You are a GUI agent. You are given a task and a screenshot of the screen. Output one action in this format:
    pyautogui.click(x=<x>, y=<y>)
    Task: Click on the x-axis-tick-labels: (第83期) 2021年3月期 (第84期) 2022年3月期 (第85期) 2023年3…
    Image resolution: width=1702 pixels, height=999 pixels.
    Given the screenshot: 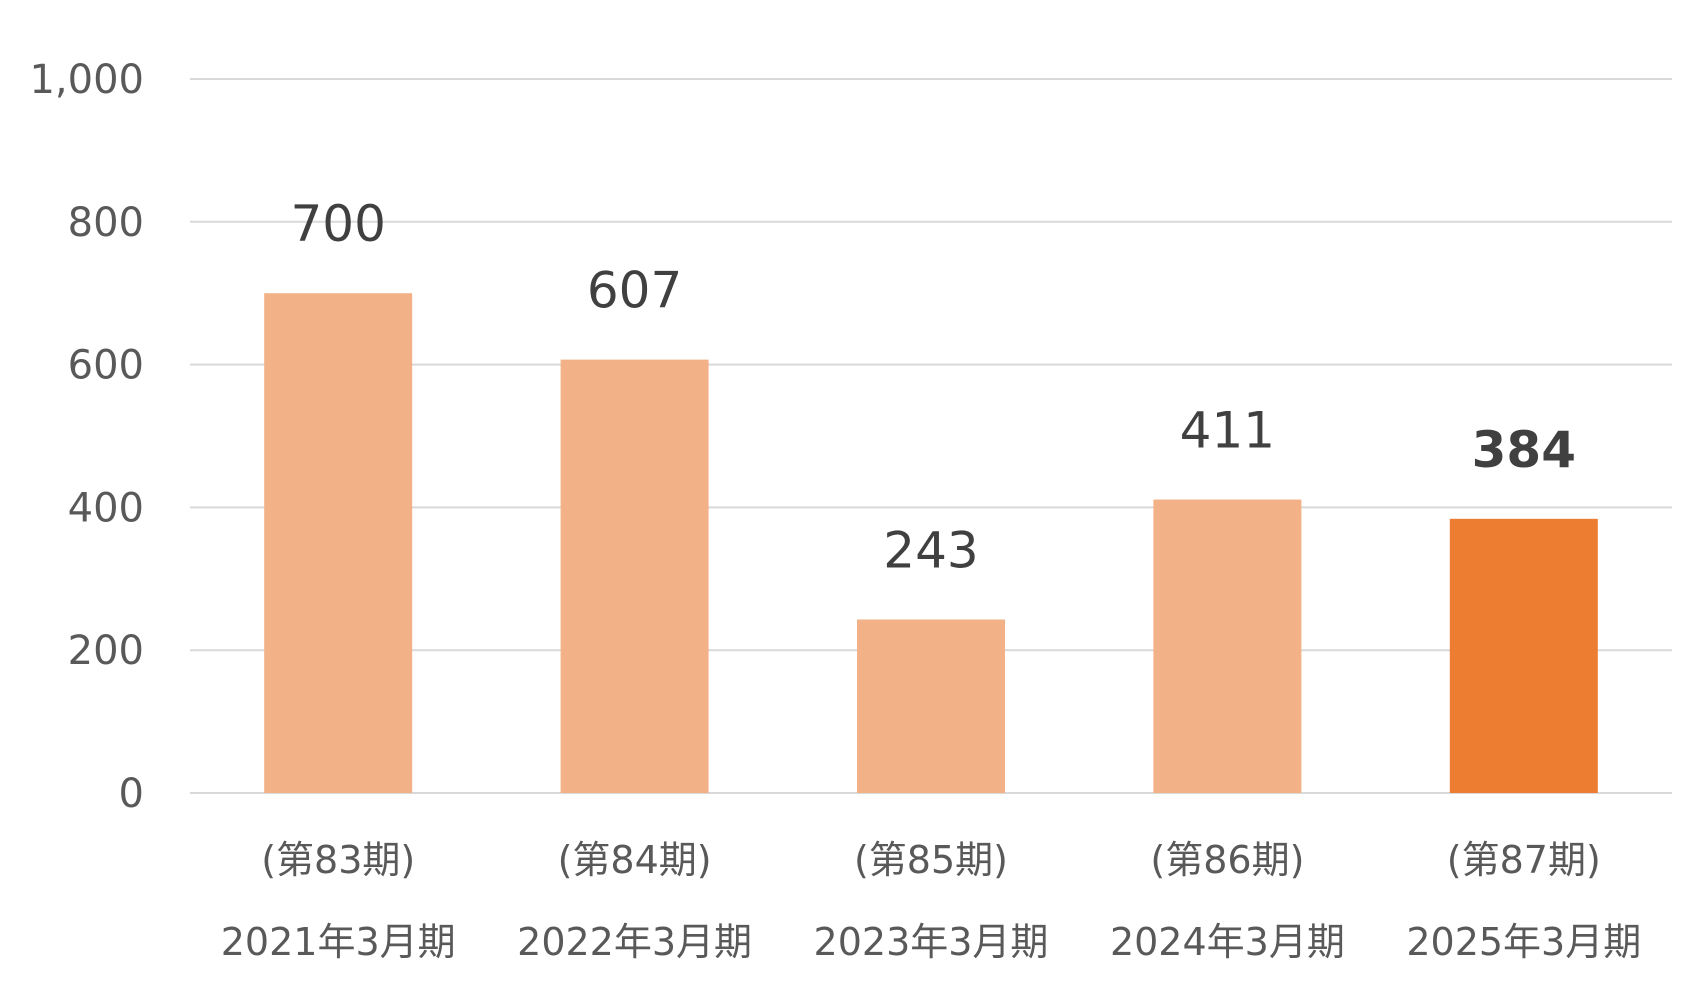 What is the action you would take?
    pyautogui.click(x=931, y=901)
    